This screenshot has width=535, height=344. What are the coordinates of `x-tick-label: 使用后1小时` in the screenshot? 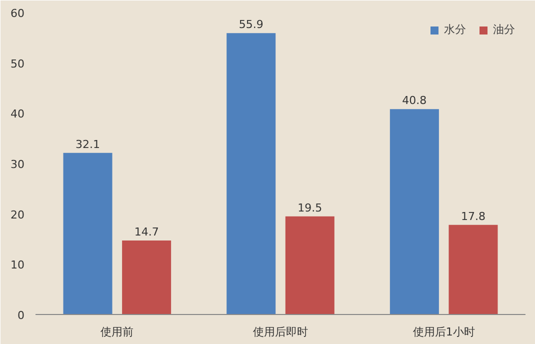 It's located at (443, 332).